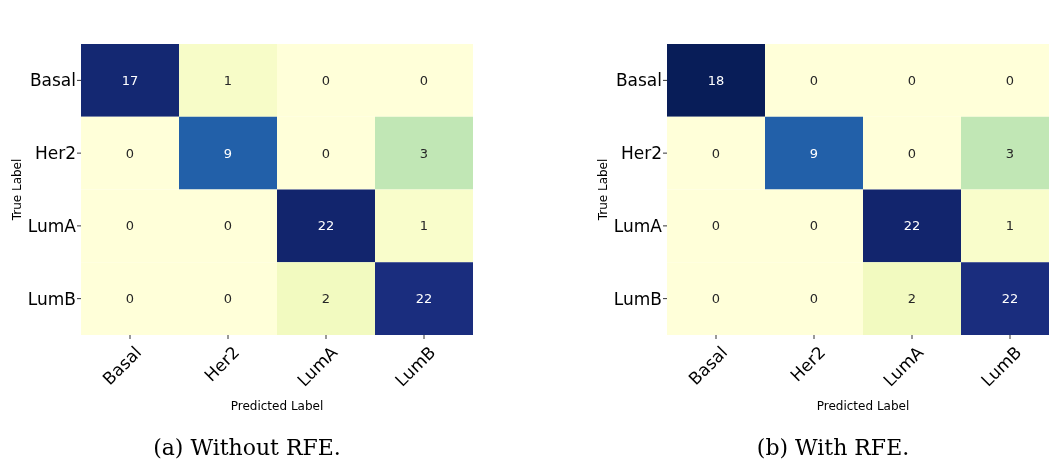  What do you see at coordinates (833, 447) in the screenshot?
I see `text: (b) With RFE.` at bounding box center [833, 447].